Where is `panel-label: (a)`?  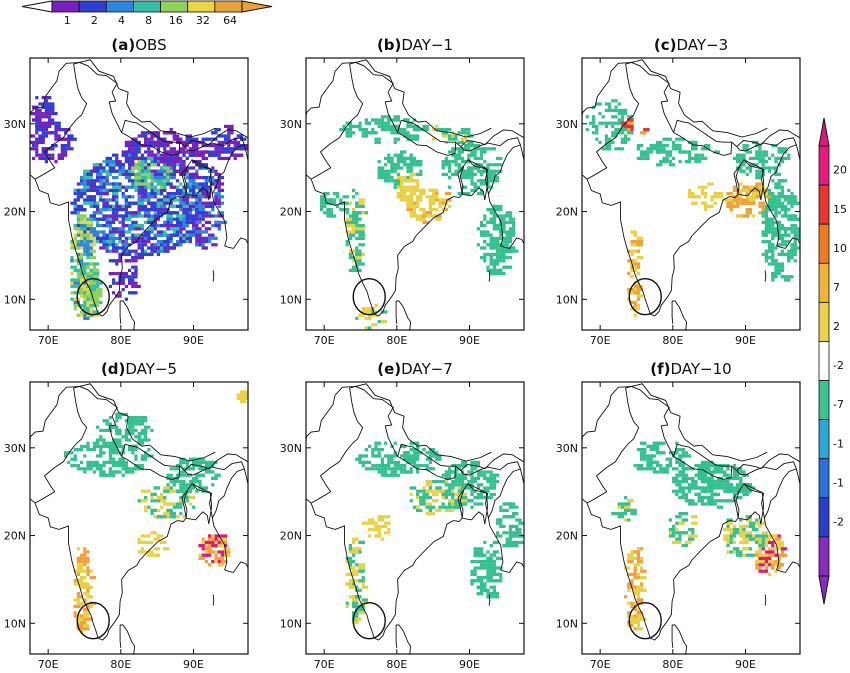
panel-label: (a) is located at coordinates (123, 45).